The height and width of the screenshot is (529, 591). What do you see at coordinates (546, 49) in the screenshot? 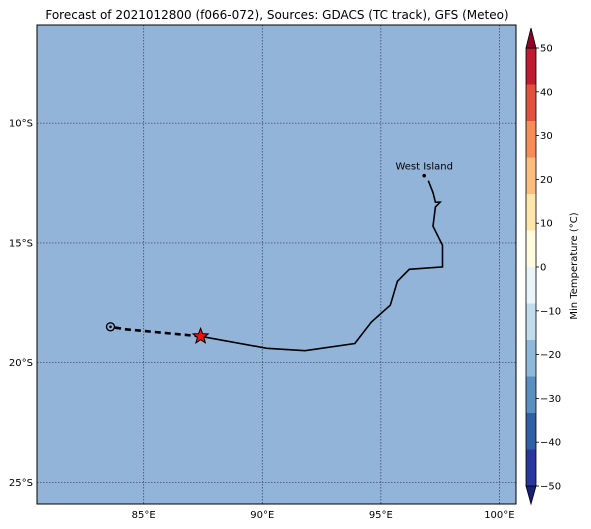
I see `colorbar-tick-label: 50` at bounding box center [546, 49].